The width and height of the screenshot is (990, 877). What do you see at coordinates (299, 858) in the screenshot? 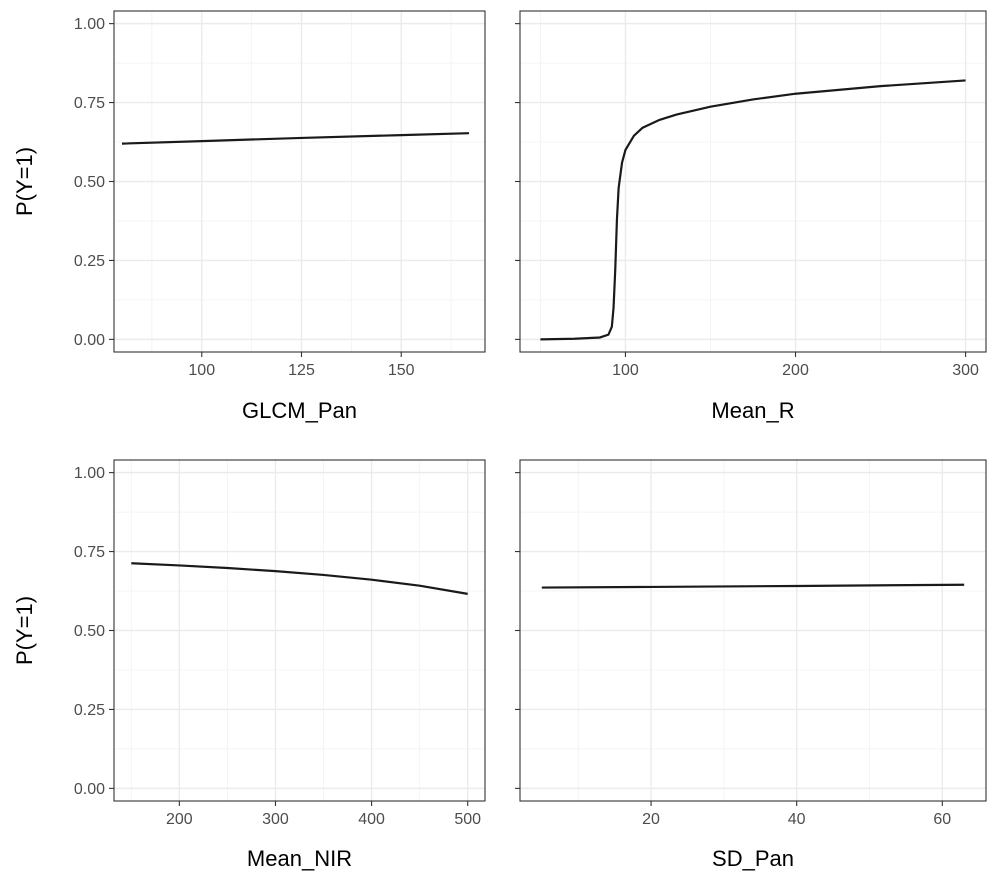
I see `x-axis-title: Mean_NIR` at bounding box center [299, 858].